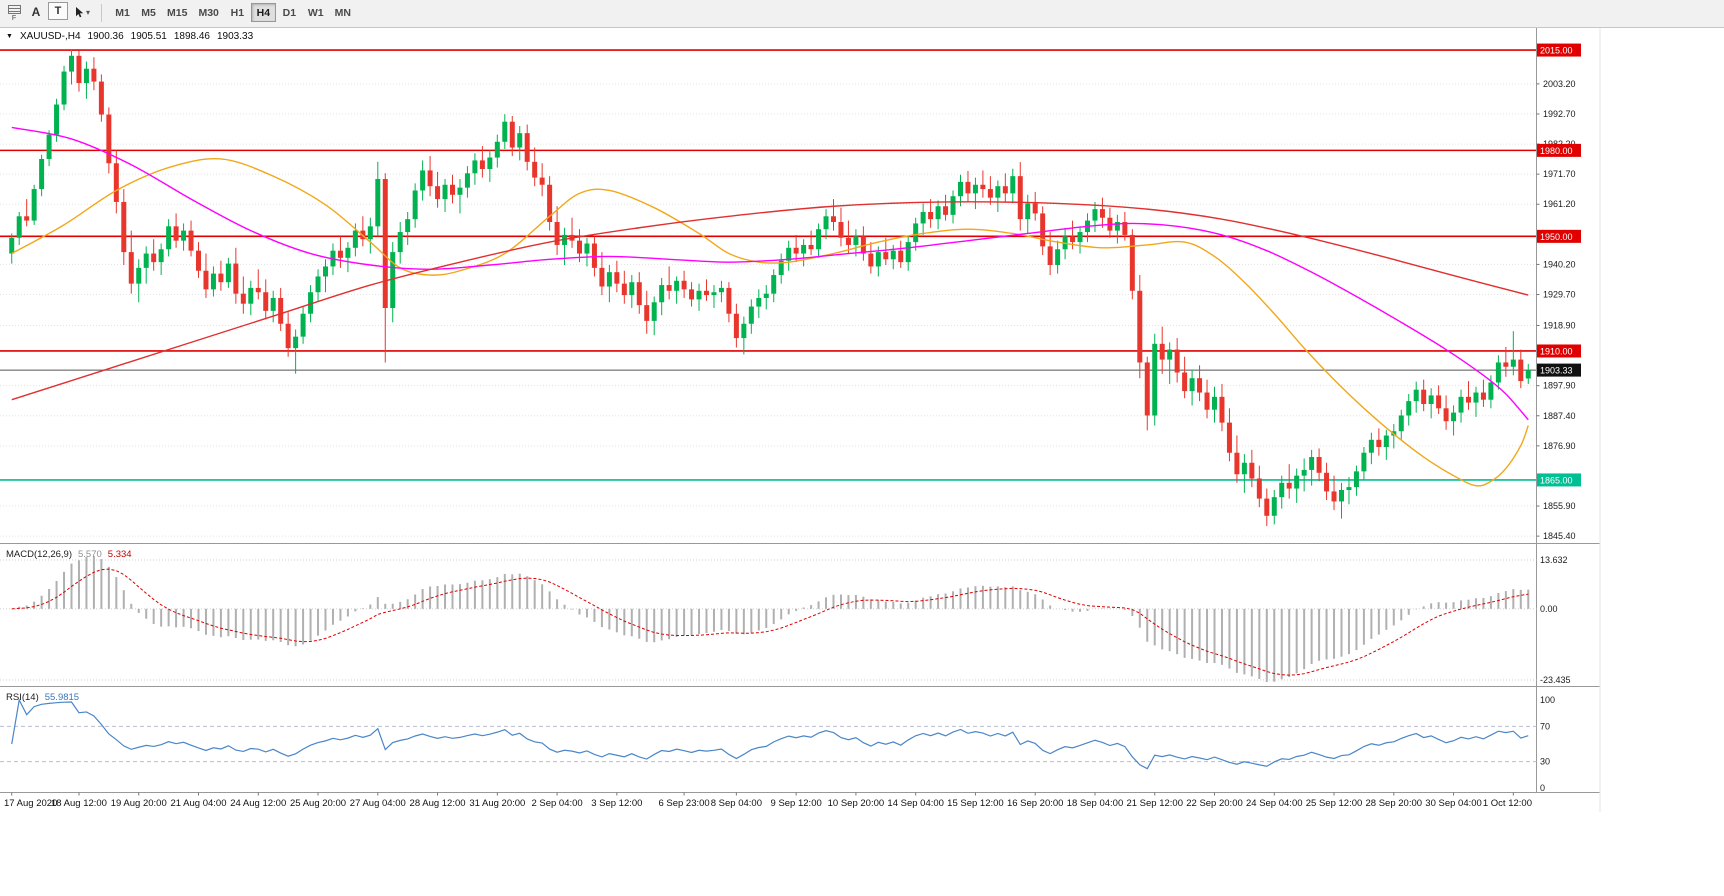  I want to click on toolbar-separator, so click(102, 13).